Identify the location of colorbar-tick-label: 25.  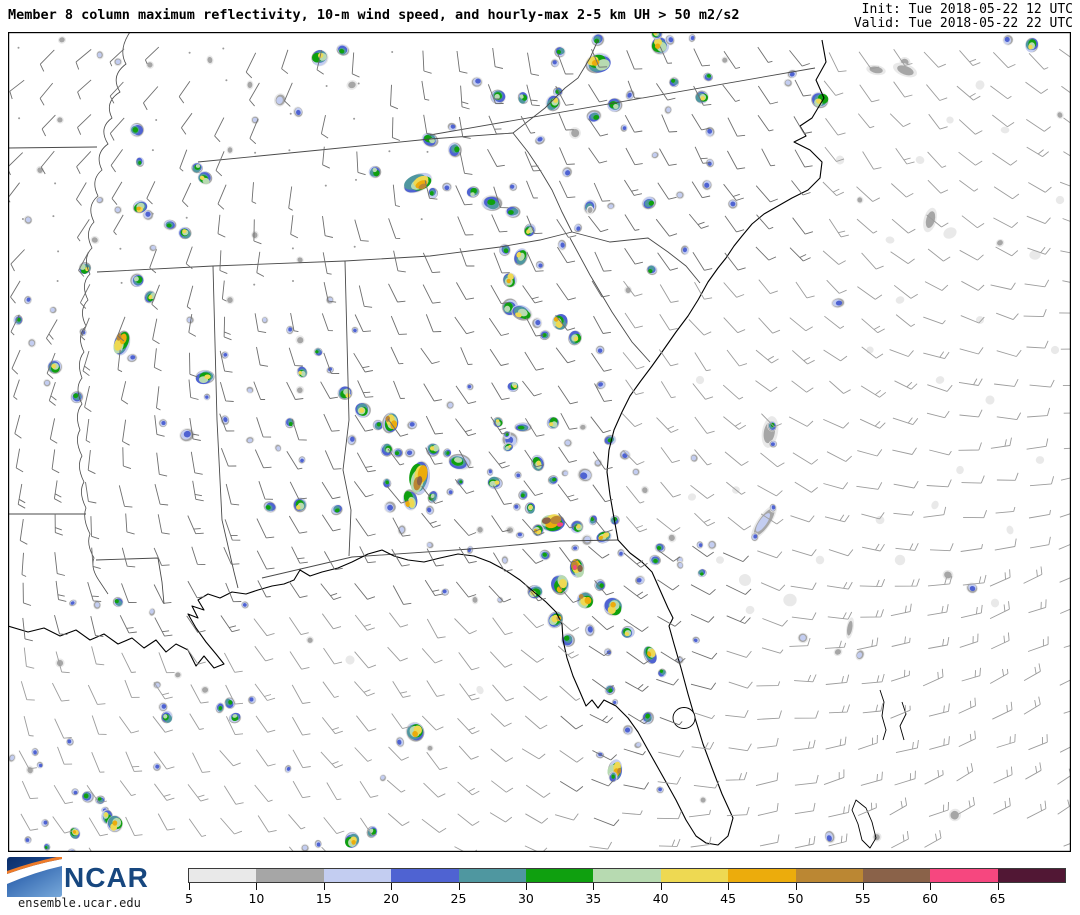
(458, 898).